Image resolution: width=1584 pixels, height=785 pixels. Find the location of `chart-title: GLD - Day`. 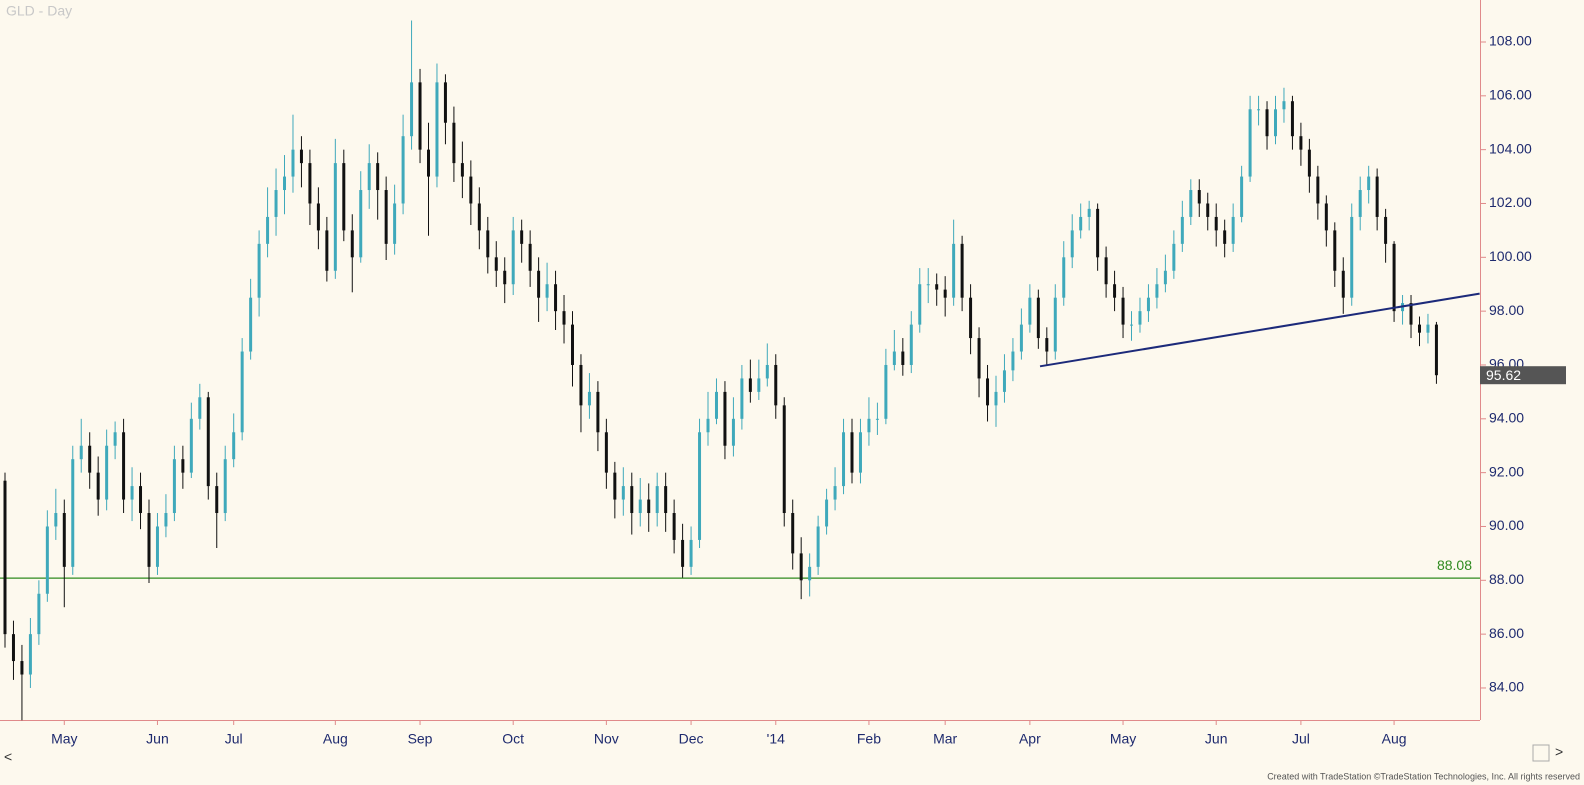

chart-title: GLD - Day is located at coordinates (39, 11).